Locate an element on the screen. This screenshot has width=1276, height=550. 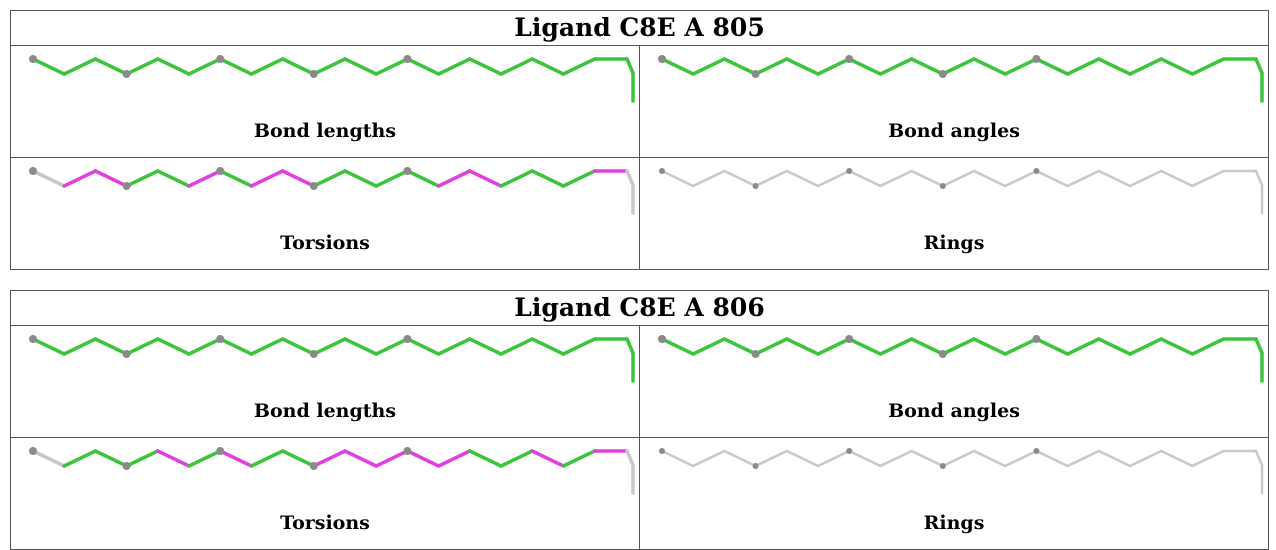
panel-caption: Torsions is located at coordinates (325, 243).